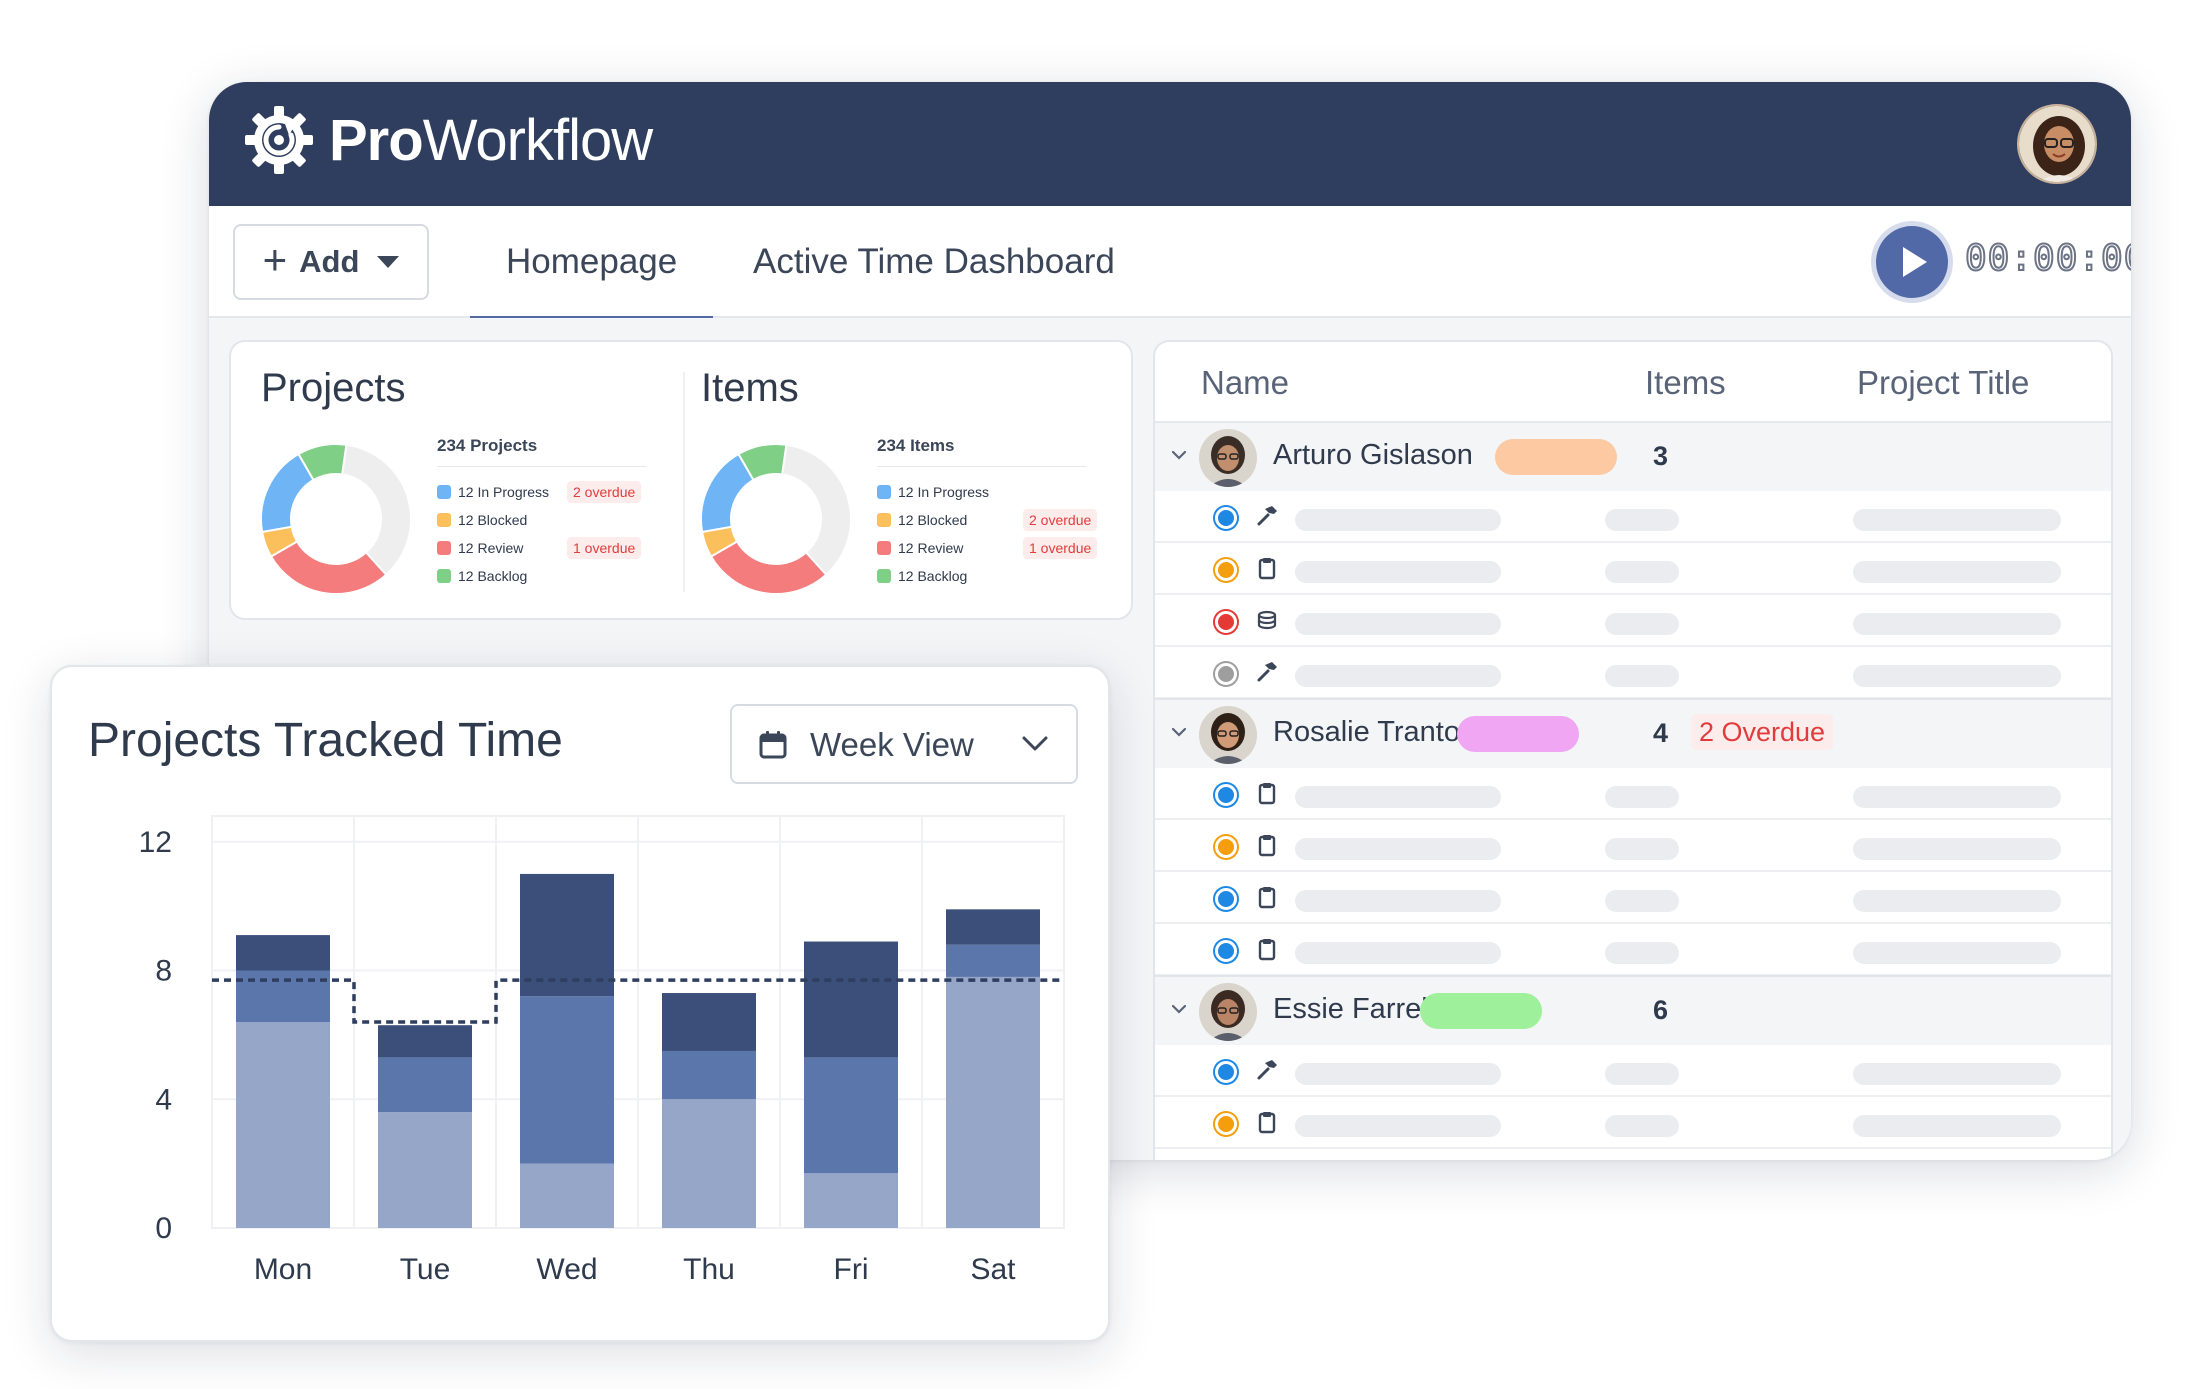  I want to click on column-header-name: Name, so click(1245, 382).